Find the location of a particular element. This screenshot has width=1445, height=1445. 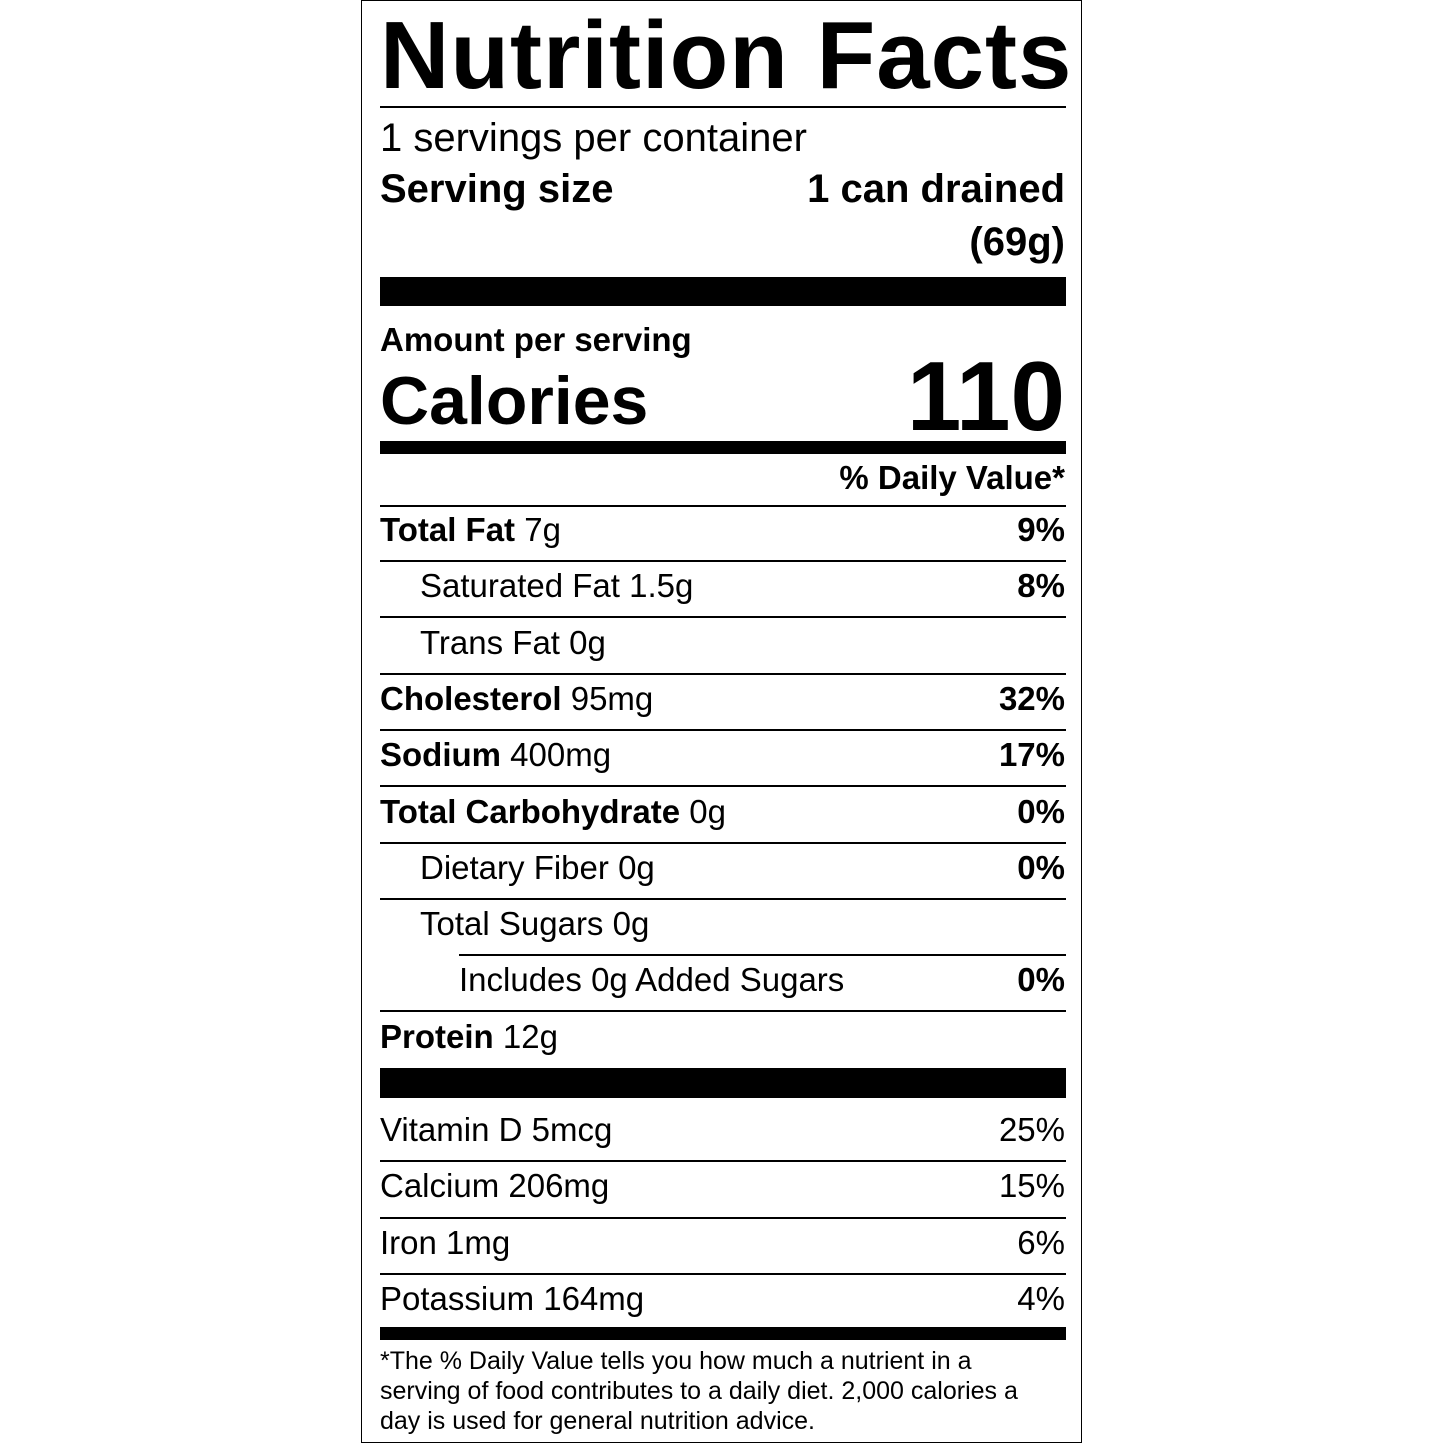

calories-value: 110 is located at coordinates (985, 396).